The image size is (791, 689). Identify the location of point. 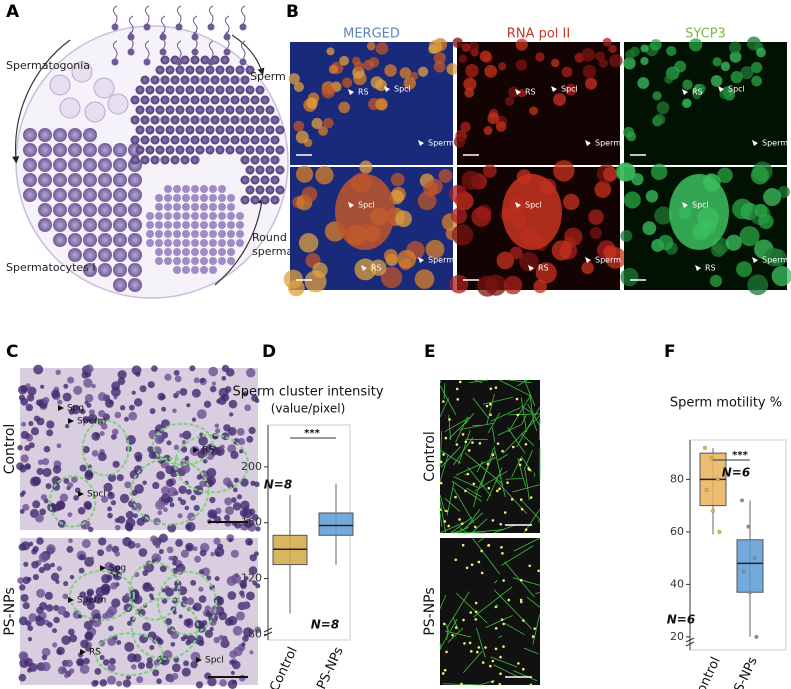
(742, 500).